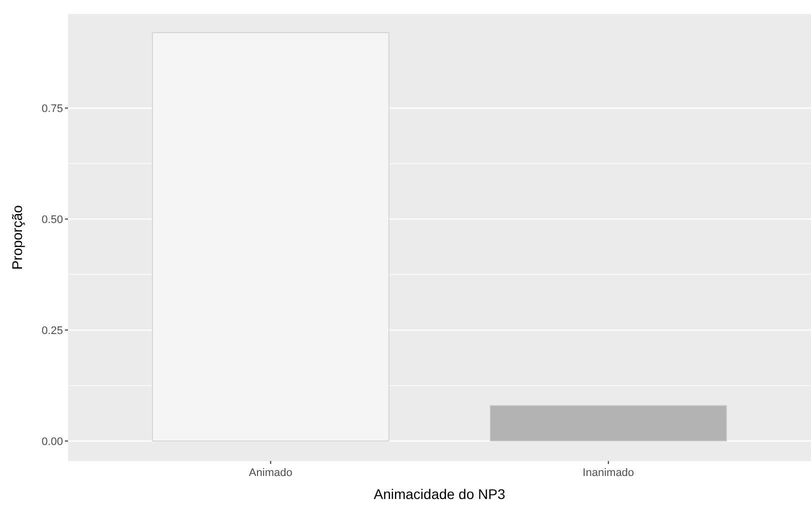 Image resolution: width=811 pixels, height=507 pixels. What do you see at coordinates (270, 473) in the screenshot?
I see `x-tick-label: Animado` at bounding box center [270, 473].